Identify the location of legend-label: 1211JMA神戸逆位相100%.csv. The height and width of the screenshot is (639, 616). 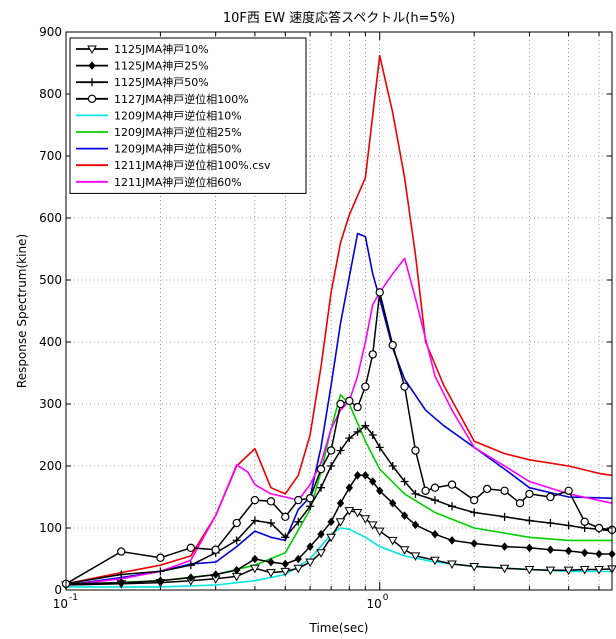
(192, 165).